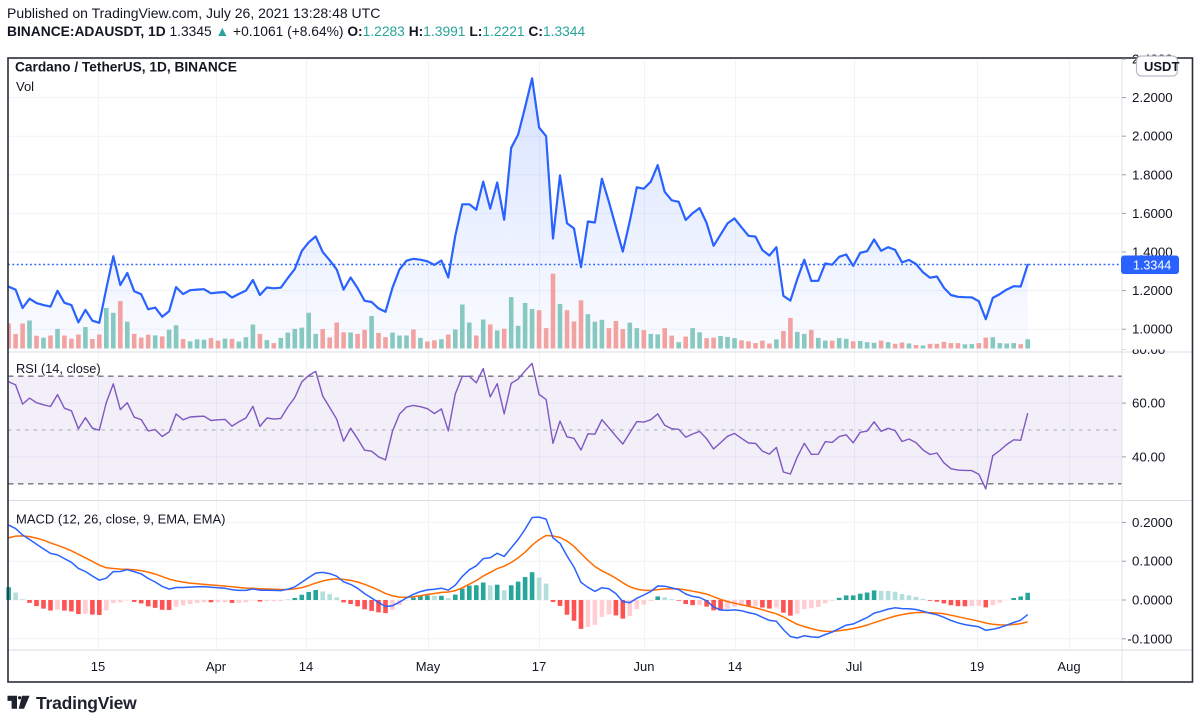 The width and height of the screenshot is (1200, 723). I want to click on svg-text: 19, so click(977, 666).